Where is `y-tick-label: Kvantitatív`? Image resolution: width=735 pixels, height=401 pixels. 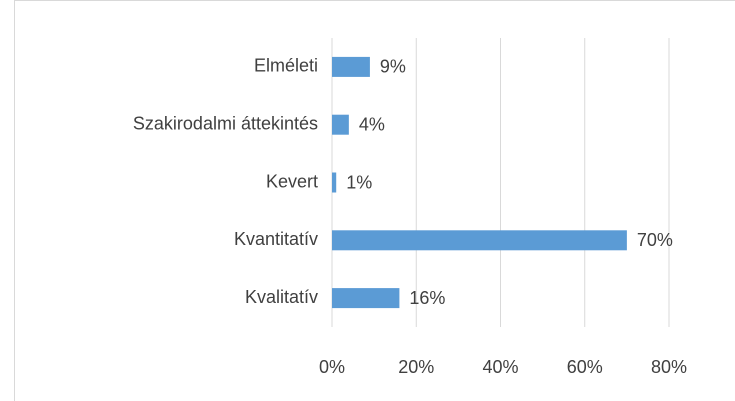
y-tick-label: Kvantitatív is located at coordinates (276, 239).